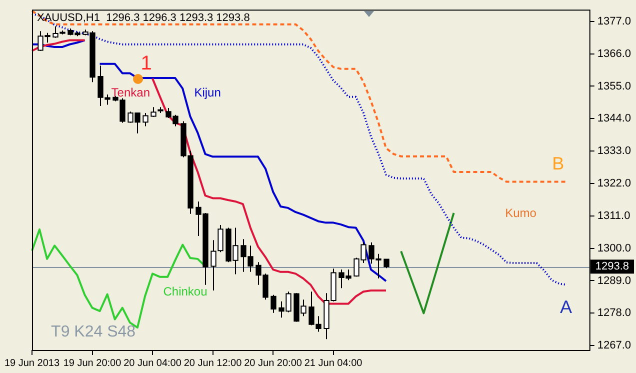  What do you see at coordinates (614, 184) in the screenshot?
I see `y-tick-label: 1322.0` at bounding box center [614, 184].